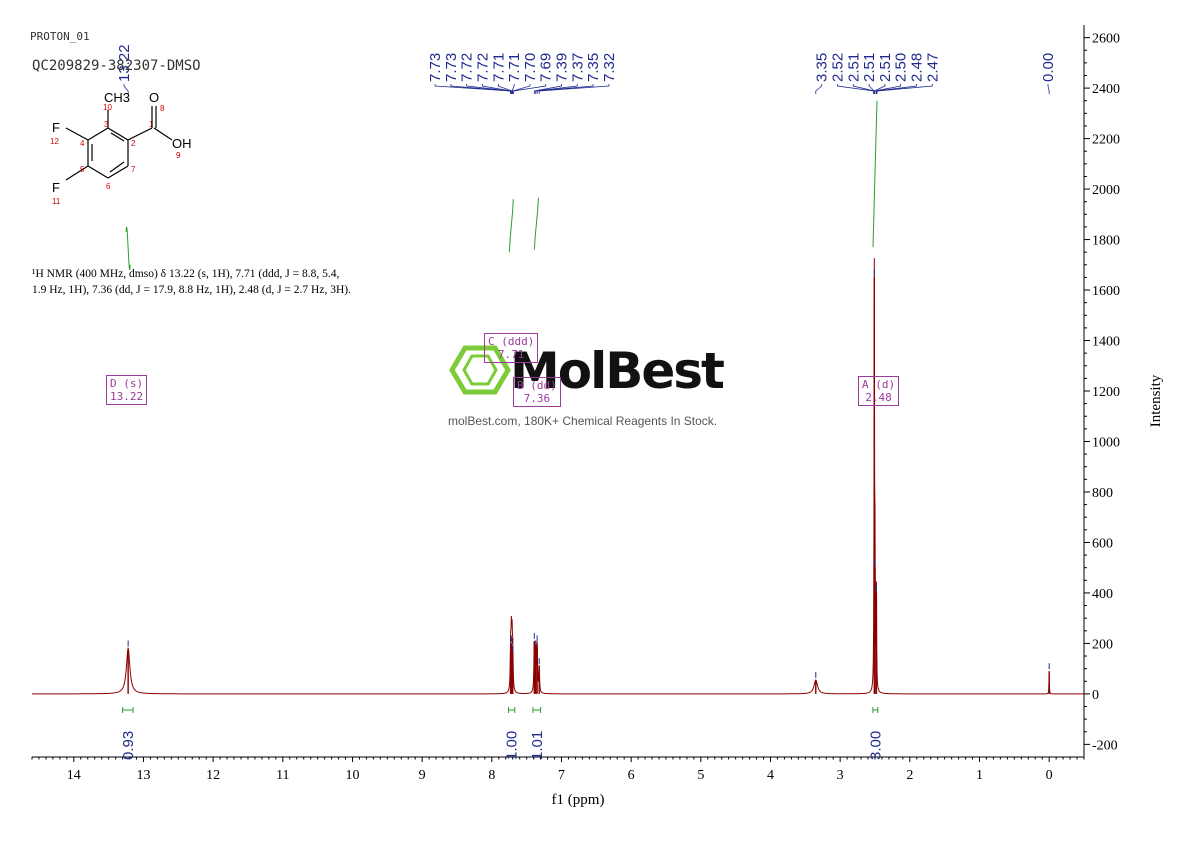  What do you see at coordinates (128, 745) in the screenshot?
I see `integral-value: 0.93` at bounding box center [128, 745].